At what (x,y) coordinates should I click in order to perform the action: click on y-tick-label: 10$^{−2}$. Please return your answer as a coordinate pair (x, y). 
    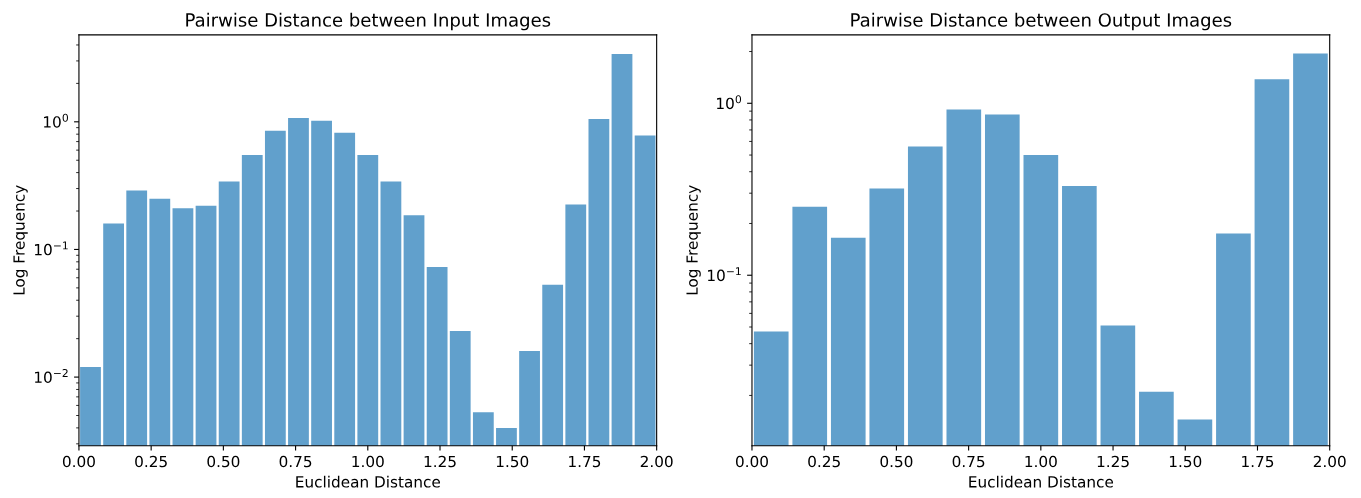
    Looking at the image, I should click on (51, 375).